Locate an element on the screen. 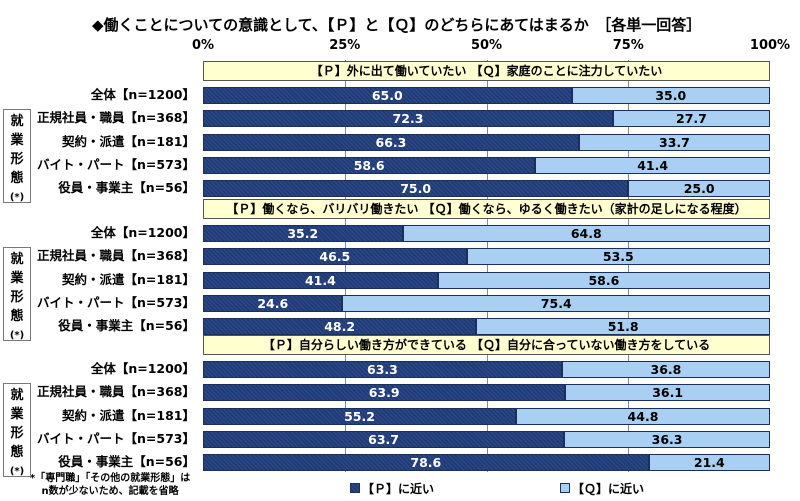 This screenshot has width=800, height=501. bar-p: 35.2 is located at coordinates (303, 233).